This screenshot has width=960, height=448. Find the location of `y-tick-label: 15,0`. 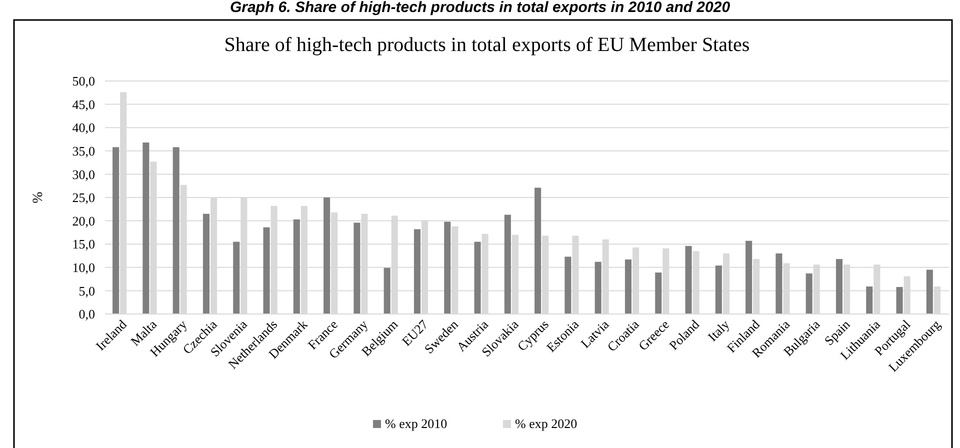

y-tick-label: 15,0 is located at coordinates (83, 244).